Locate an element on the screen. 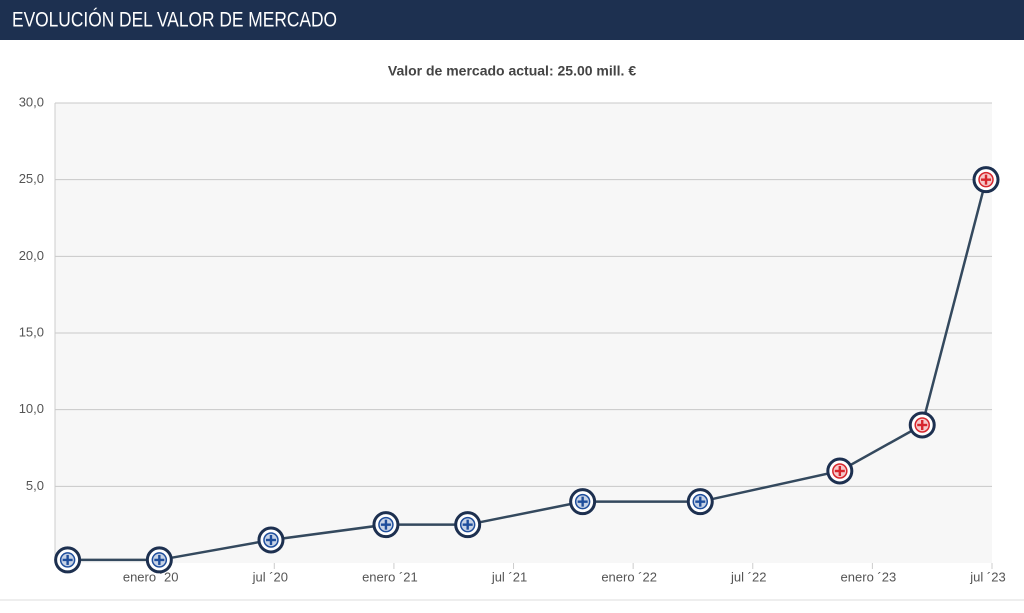 The height and width of the screenshot is (613, 1024). y-tick-label: 10,0 is located at coordinates (31, 408).